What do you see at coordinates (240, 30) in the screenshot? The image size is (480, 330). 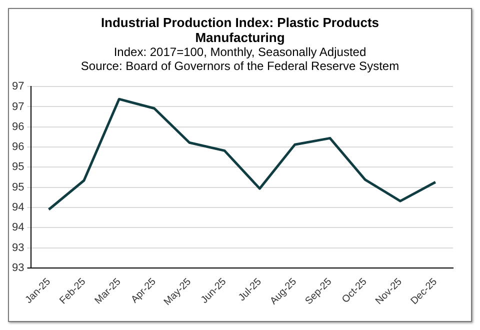 I see `chart-title: Industrial Production Index: Plastic Products Manufacturing` at bounding box center [240, 30].